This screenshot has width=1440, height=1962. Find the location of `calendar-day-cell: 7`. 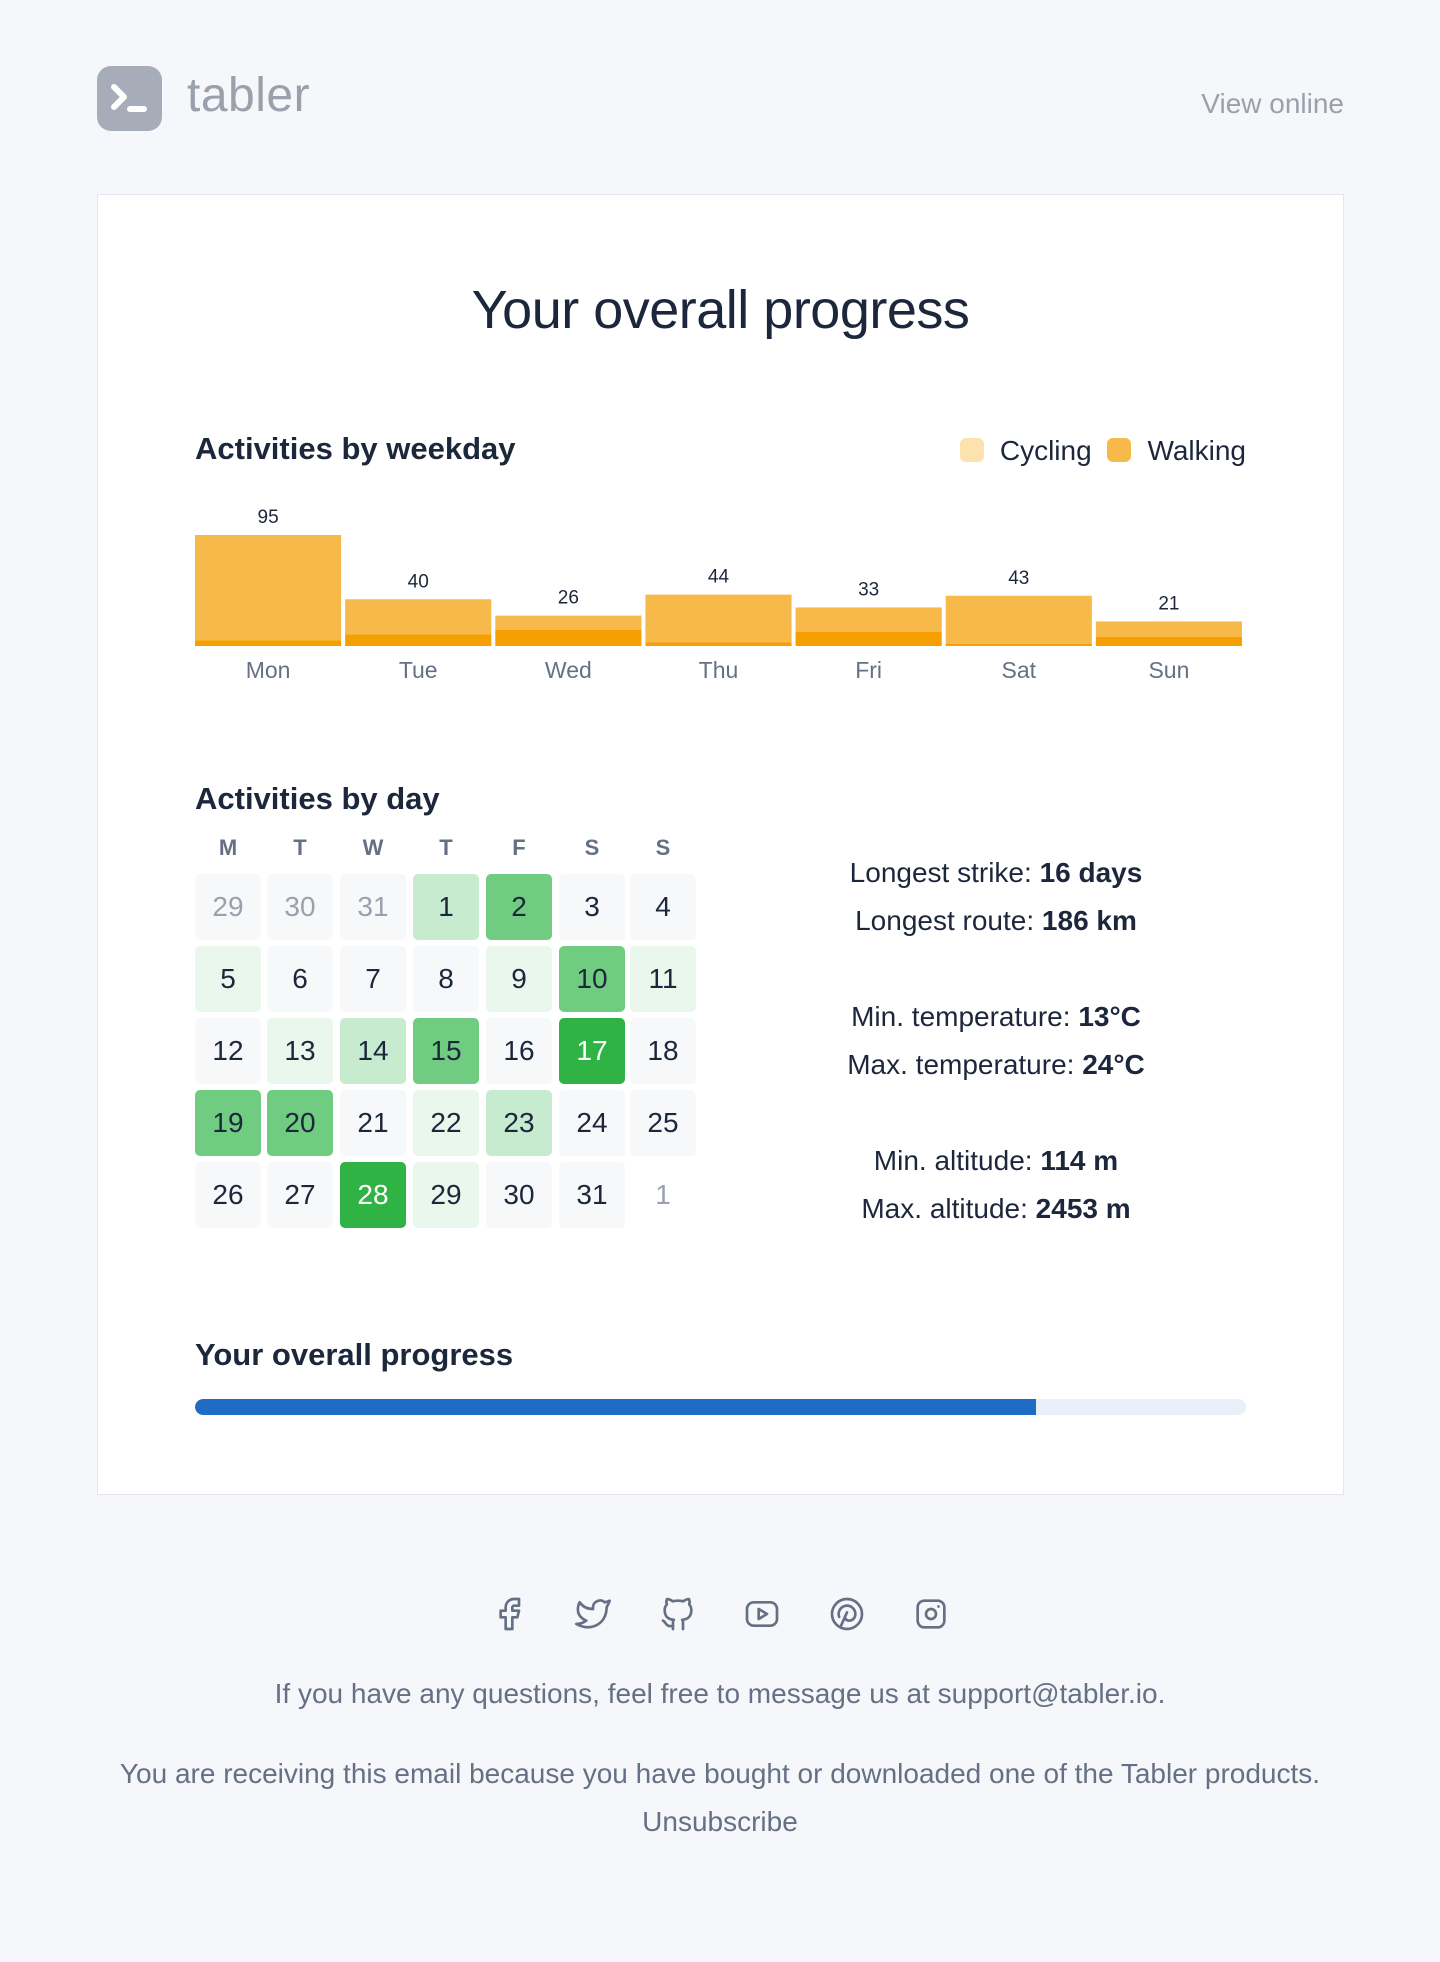

calendar-day-cell: 7 is located at coordinates (373, 979).